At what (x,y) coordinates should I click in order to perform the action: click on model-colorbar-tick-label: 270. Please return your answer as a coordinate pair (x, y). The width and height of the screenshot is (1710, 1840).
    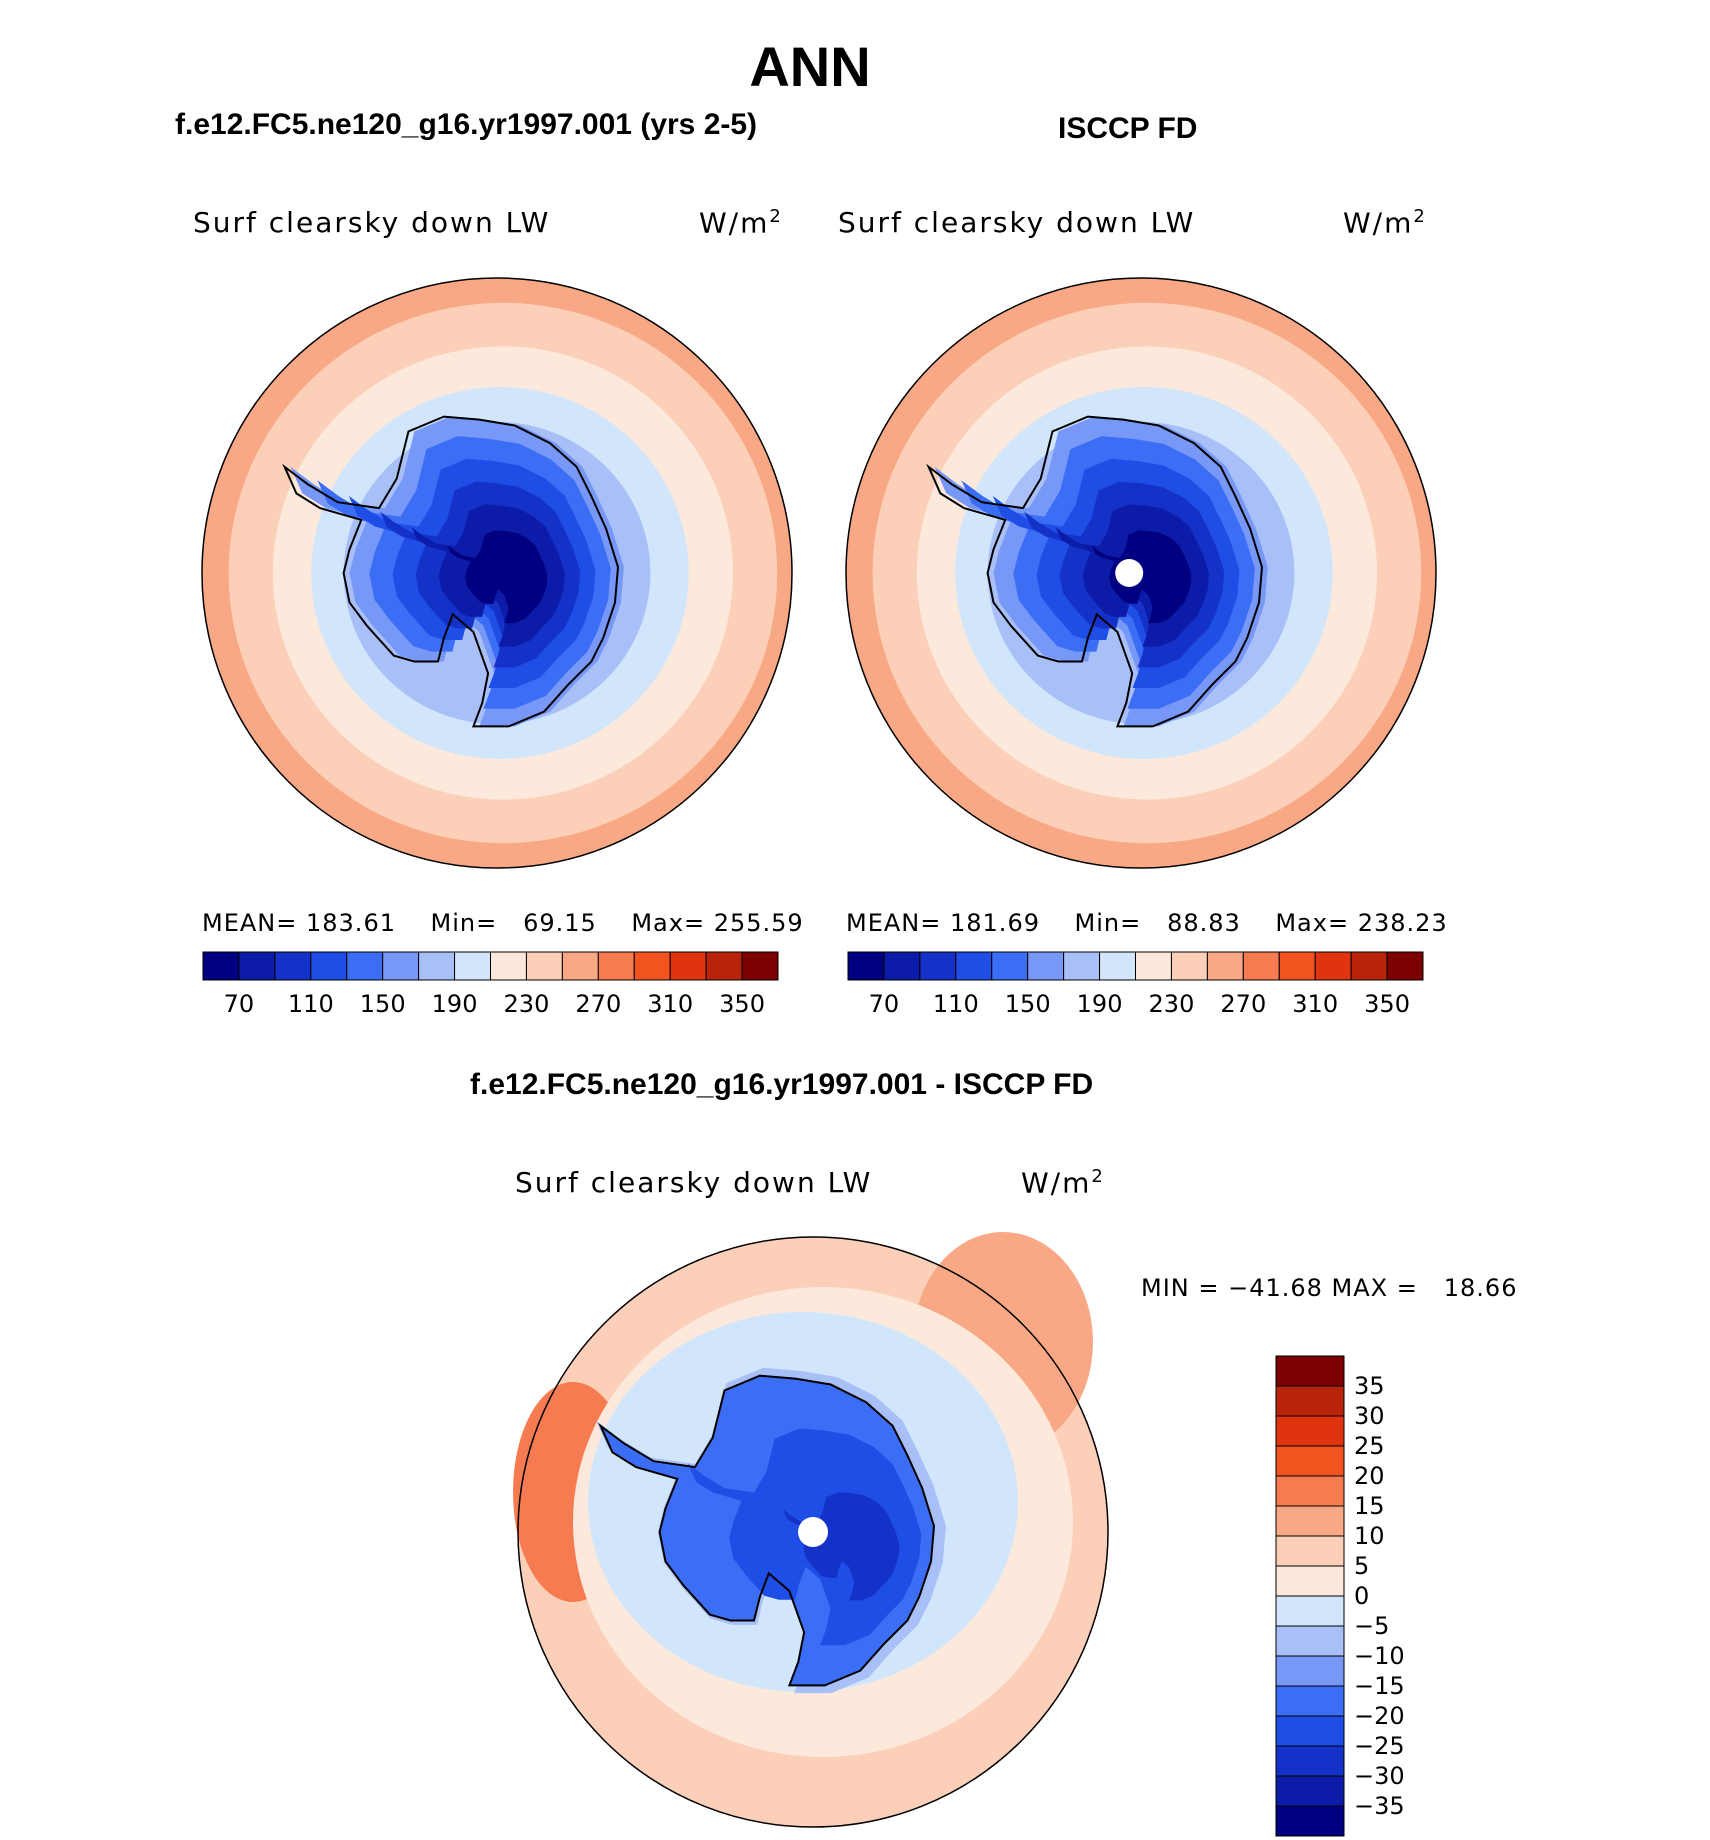
    Looking at the image, I should click on (598, 1004).